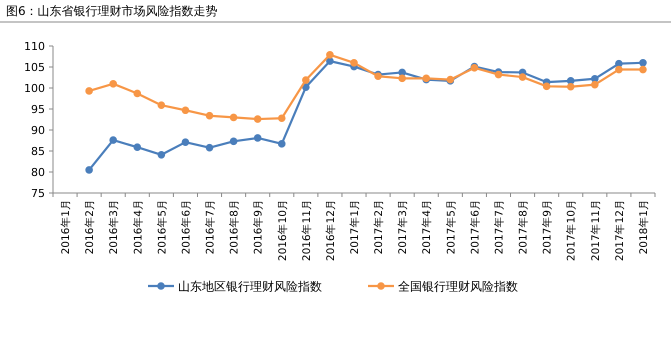 The width and height of the screenshot is (671, 341). Describe the element at coordinates (38, 130) in the screenshot. I see `y-tick-label: 90` at that location.